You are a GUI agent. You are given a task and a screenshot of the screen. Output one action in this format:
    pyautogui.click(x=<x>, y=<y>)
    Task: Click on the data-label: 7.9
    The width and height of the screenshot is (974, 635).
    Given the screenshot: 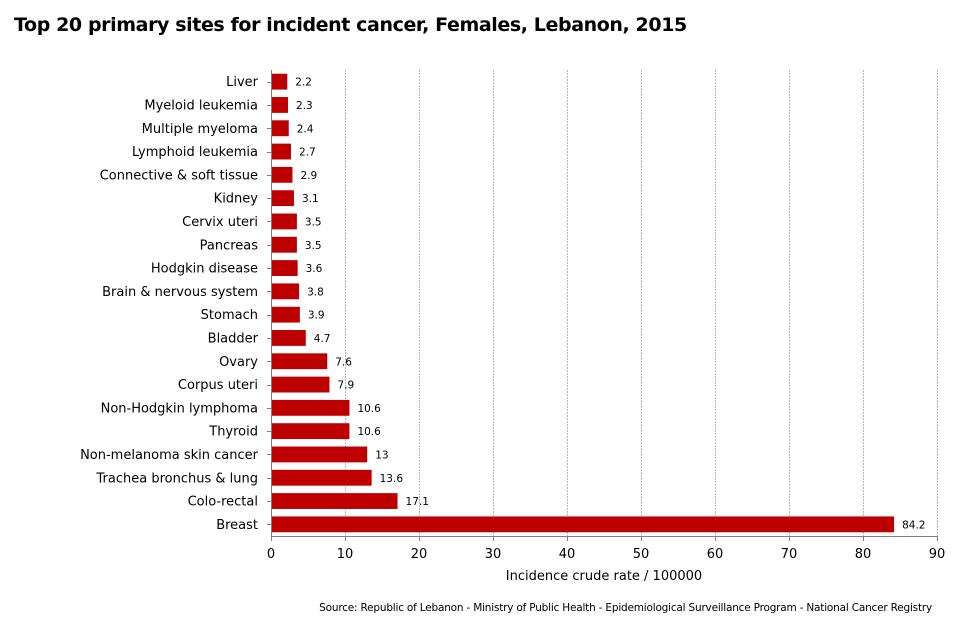 What is the action you would take?
    pyautogui.click(x=345, y=386)
    